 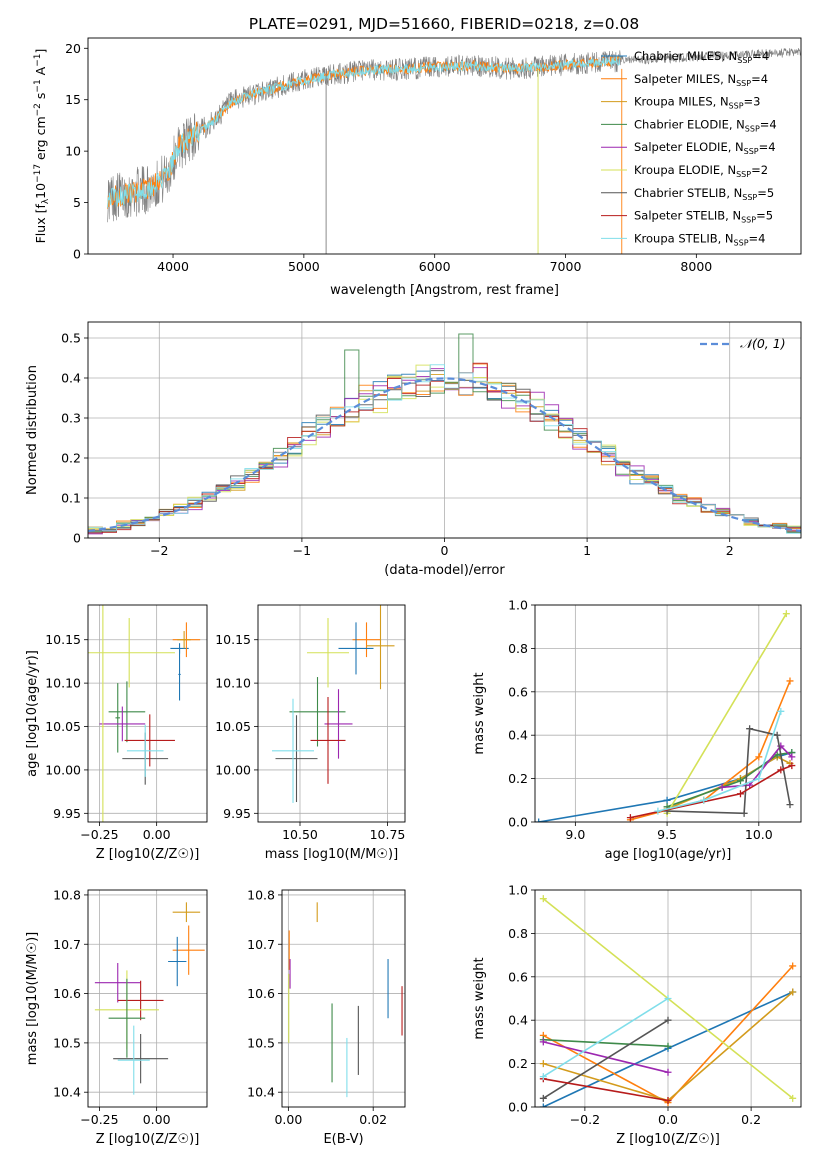 I want to click on x-tick-label: 5000, so click(x=304, y=266).